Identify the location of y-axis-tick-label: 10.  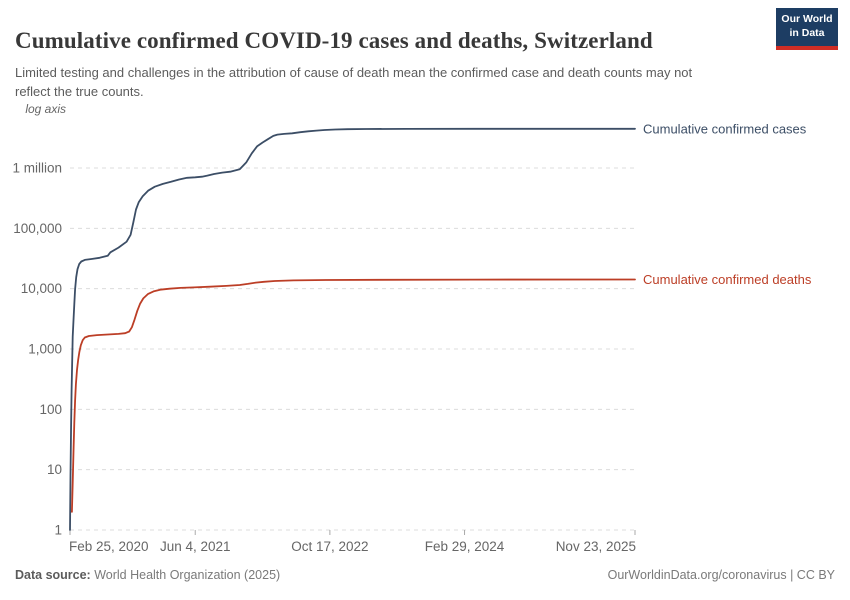
(54, 469).